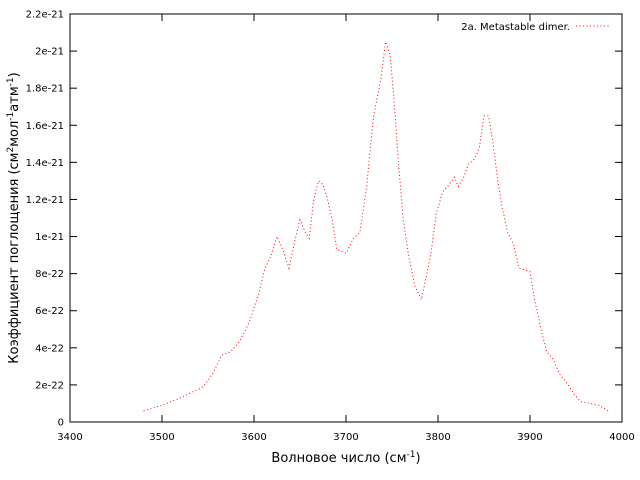  I want to click on label-text: Волновое число (см, so click(338, 458).